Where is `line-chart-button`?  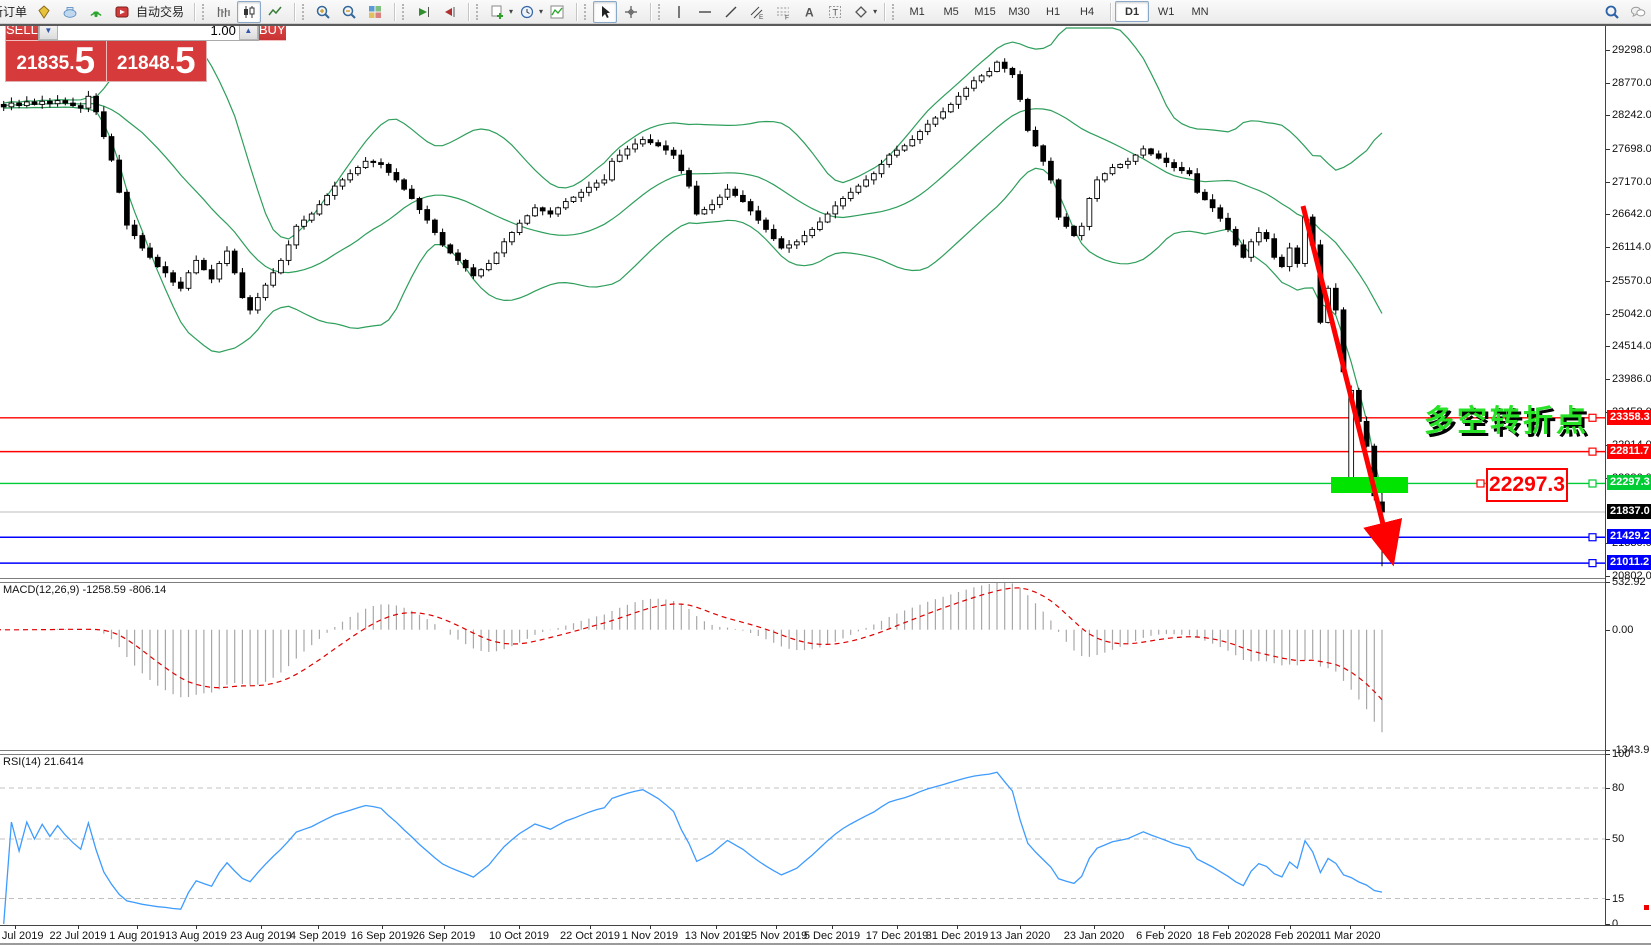
line-chart-button is located at coordinates (275, 12).